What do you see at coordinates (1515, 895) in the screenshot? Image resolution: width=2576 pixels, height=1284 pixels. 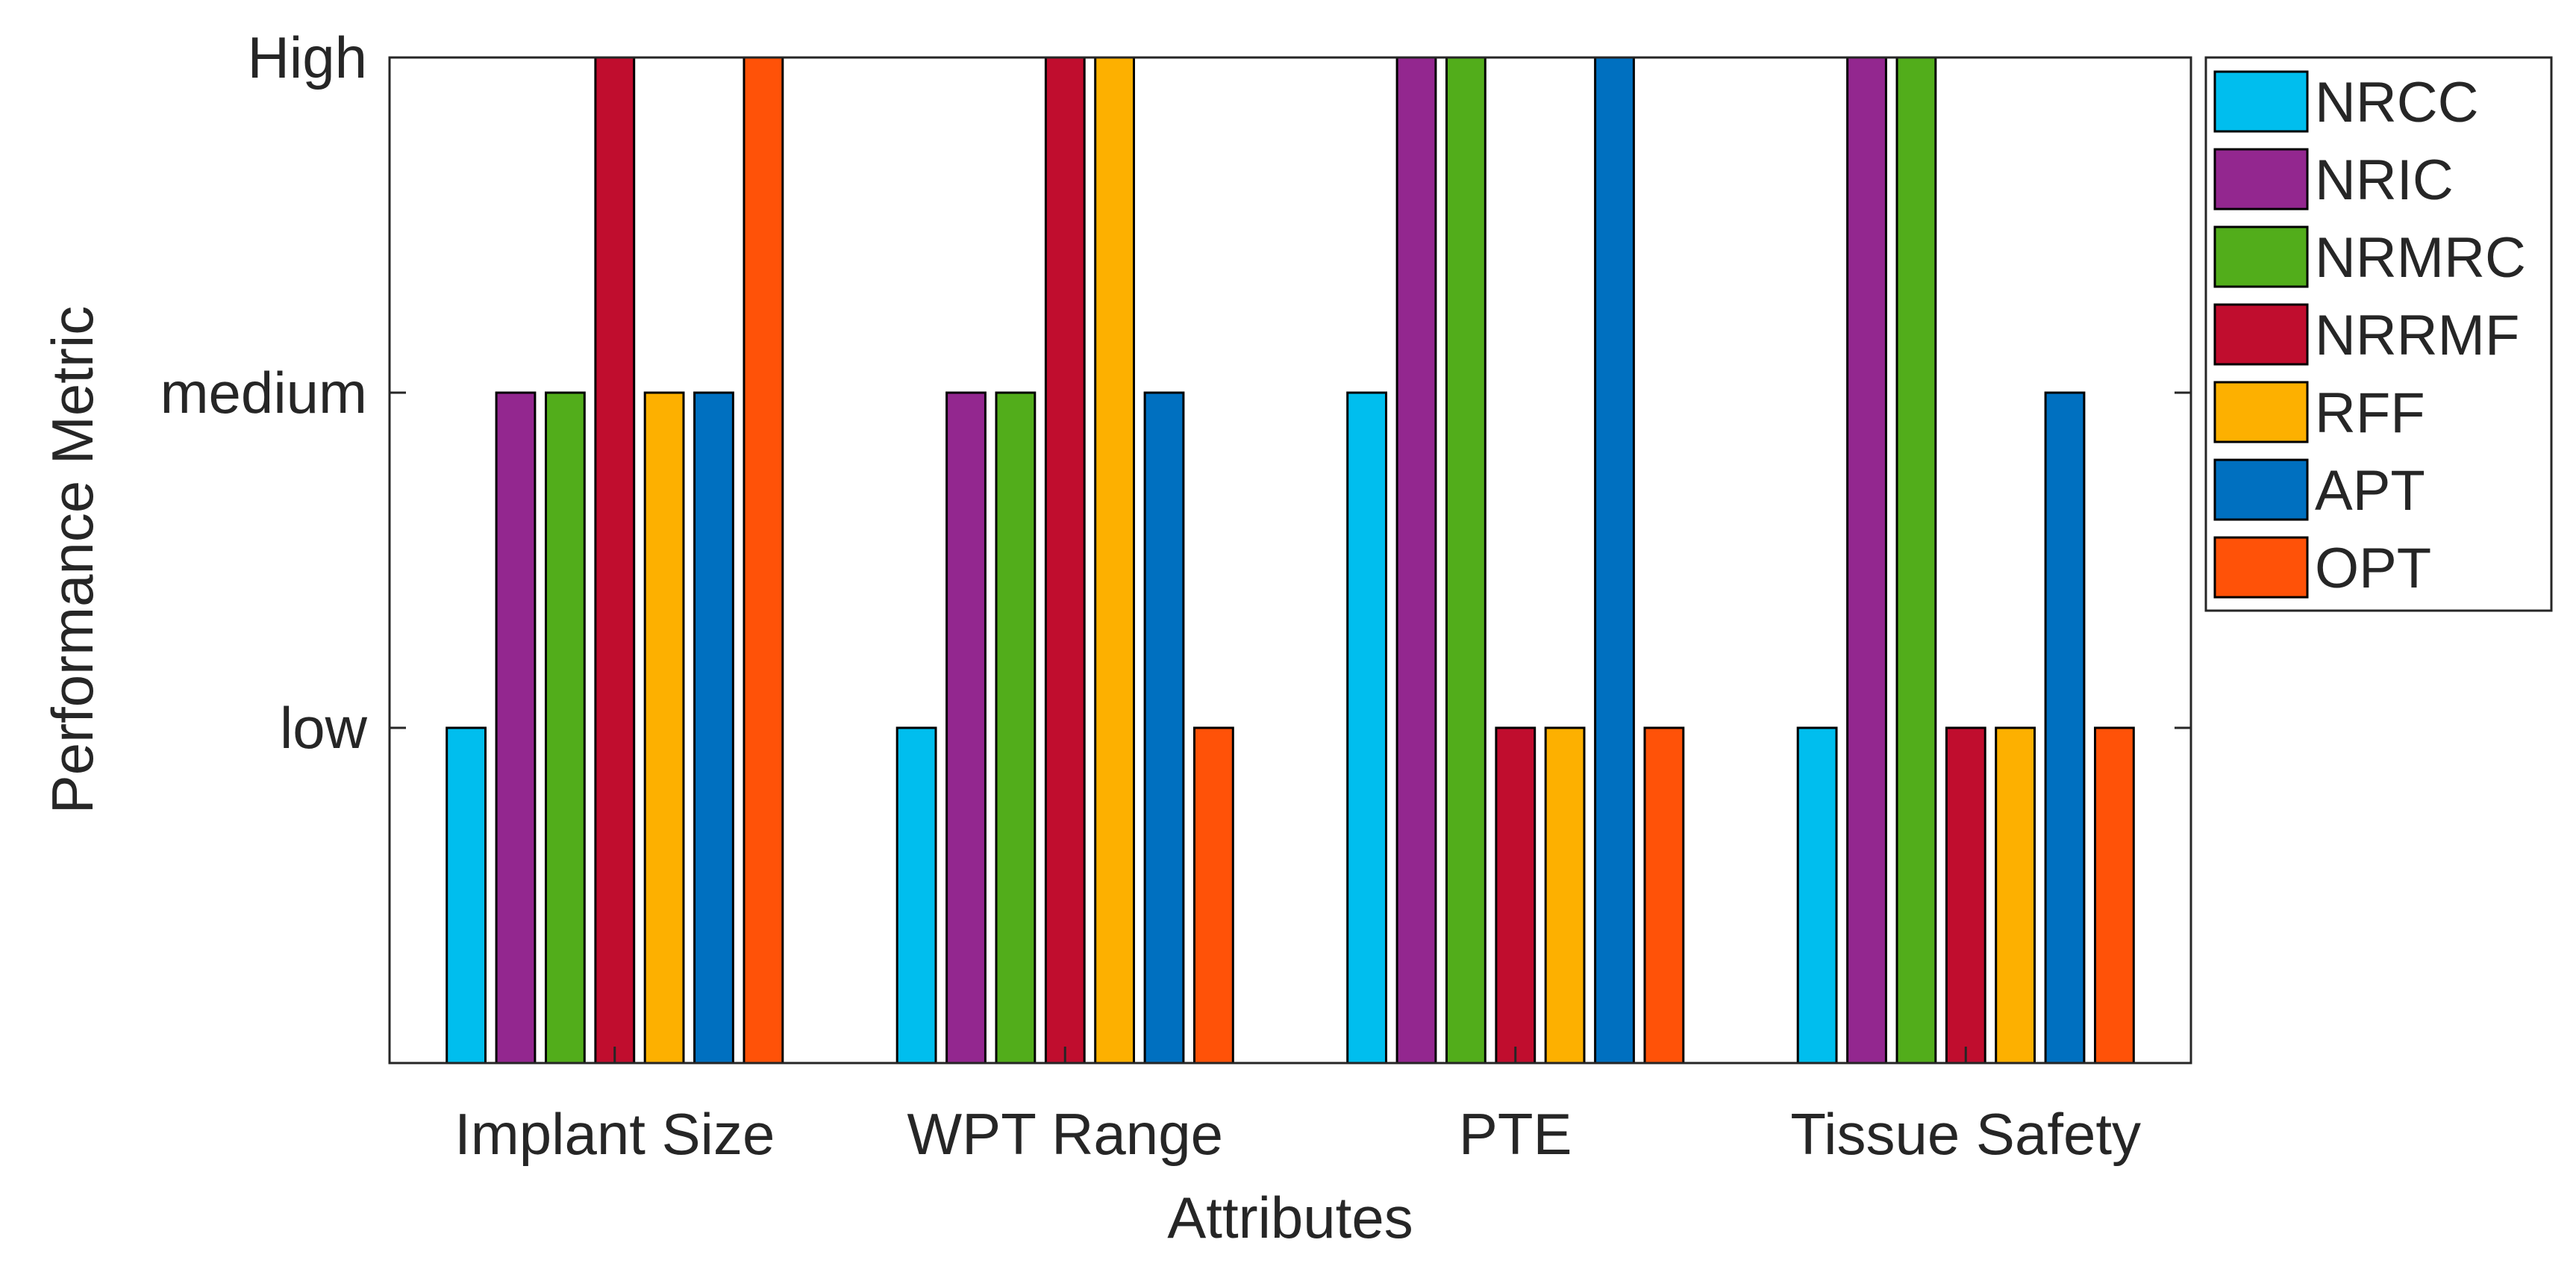 I see `bar-nrrmf-pte` at bounding box center [1515, 895].